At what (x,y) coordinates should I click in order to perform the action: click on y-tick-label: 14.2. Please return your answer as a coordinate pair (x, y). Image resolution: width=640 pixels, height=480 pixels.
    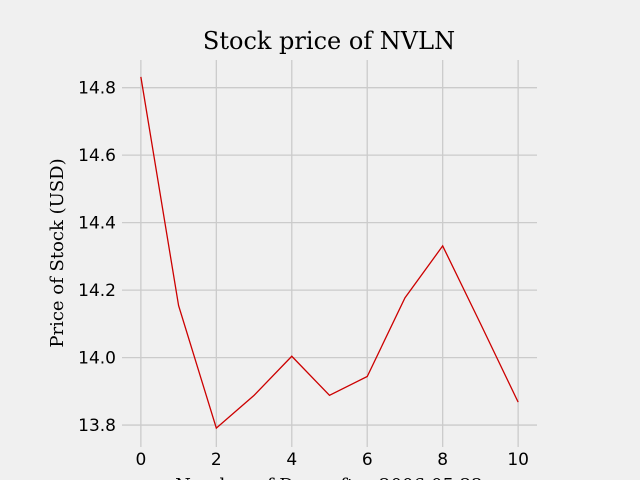
    Looking at the image, I should click on (97, 291).